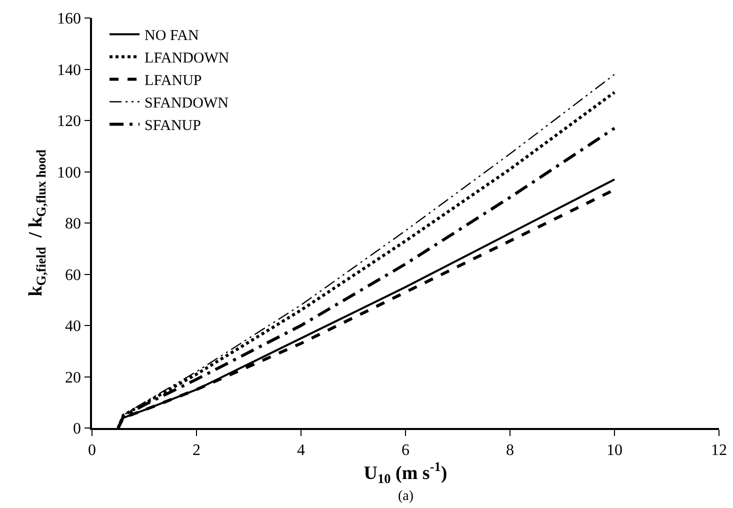 This screenshot has height=508, width=733. I want to click on x-tick-label: 6, so click(406, 450).